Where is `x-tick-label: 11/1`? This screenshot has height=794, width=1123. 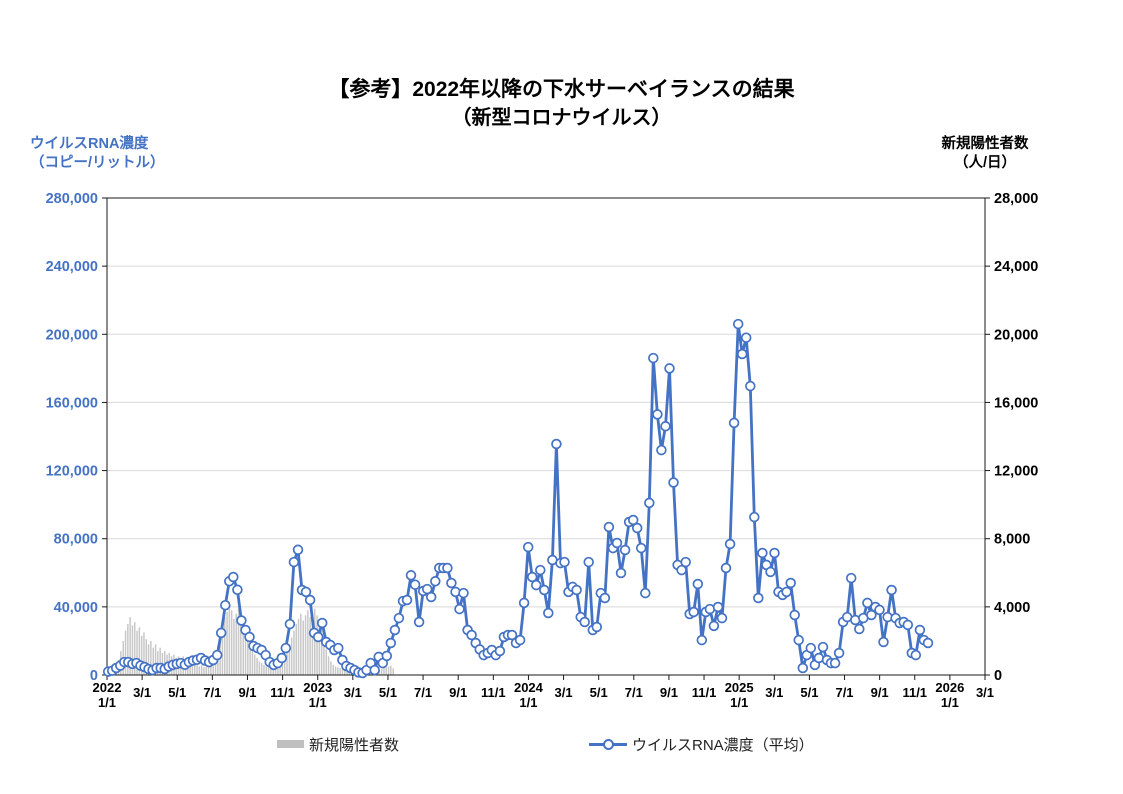 x-tick-label: 11/1 is located at coordinates (704, 692).